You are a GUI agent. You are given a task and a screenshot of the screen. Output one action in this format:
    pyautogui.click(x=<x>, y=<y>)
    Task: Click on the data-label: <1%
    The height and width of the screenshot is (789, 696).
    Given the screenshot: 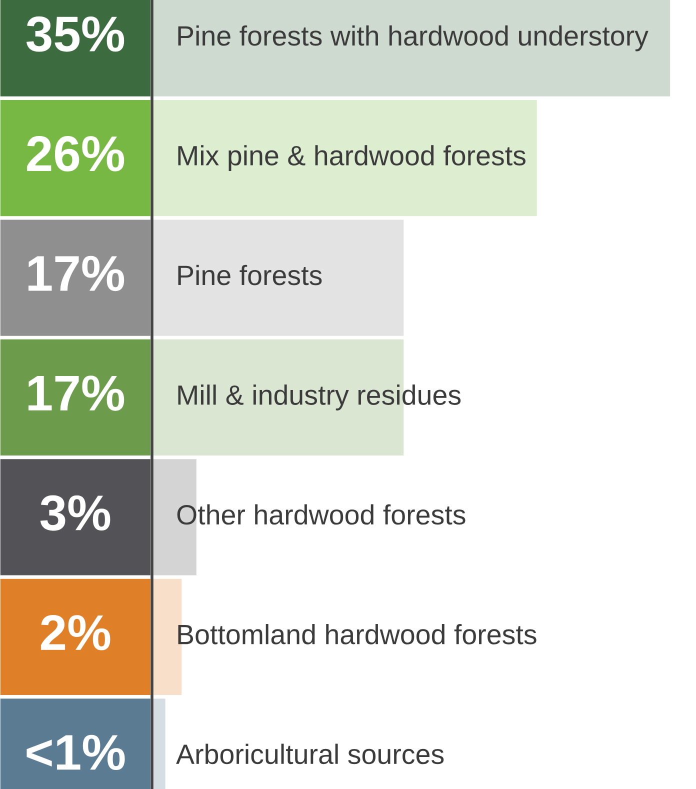 What is the action you would take?
    pyautogui.click(x=75, y=752)
    